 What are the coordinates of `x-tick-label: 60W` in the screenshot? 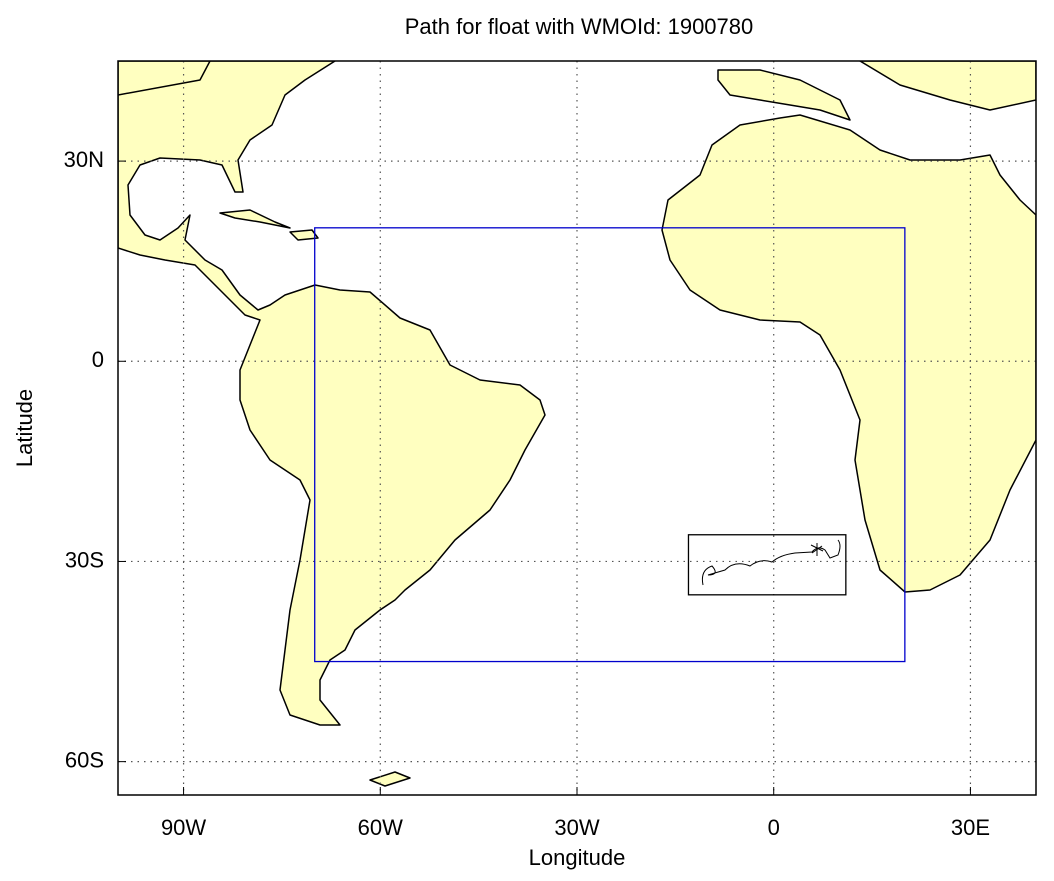 It's located at (380, 827).